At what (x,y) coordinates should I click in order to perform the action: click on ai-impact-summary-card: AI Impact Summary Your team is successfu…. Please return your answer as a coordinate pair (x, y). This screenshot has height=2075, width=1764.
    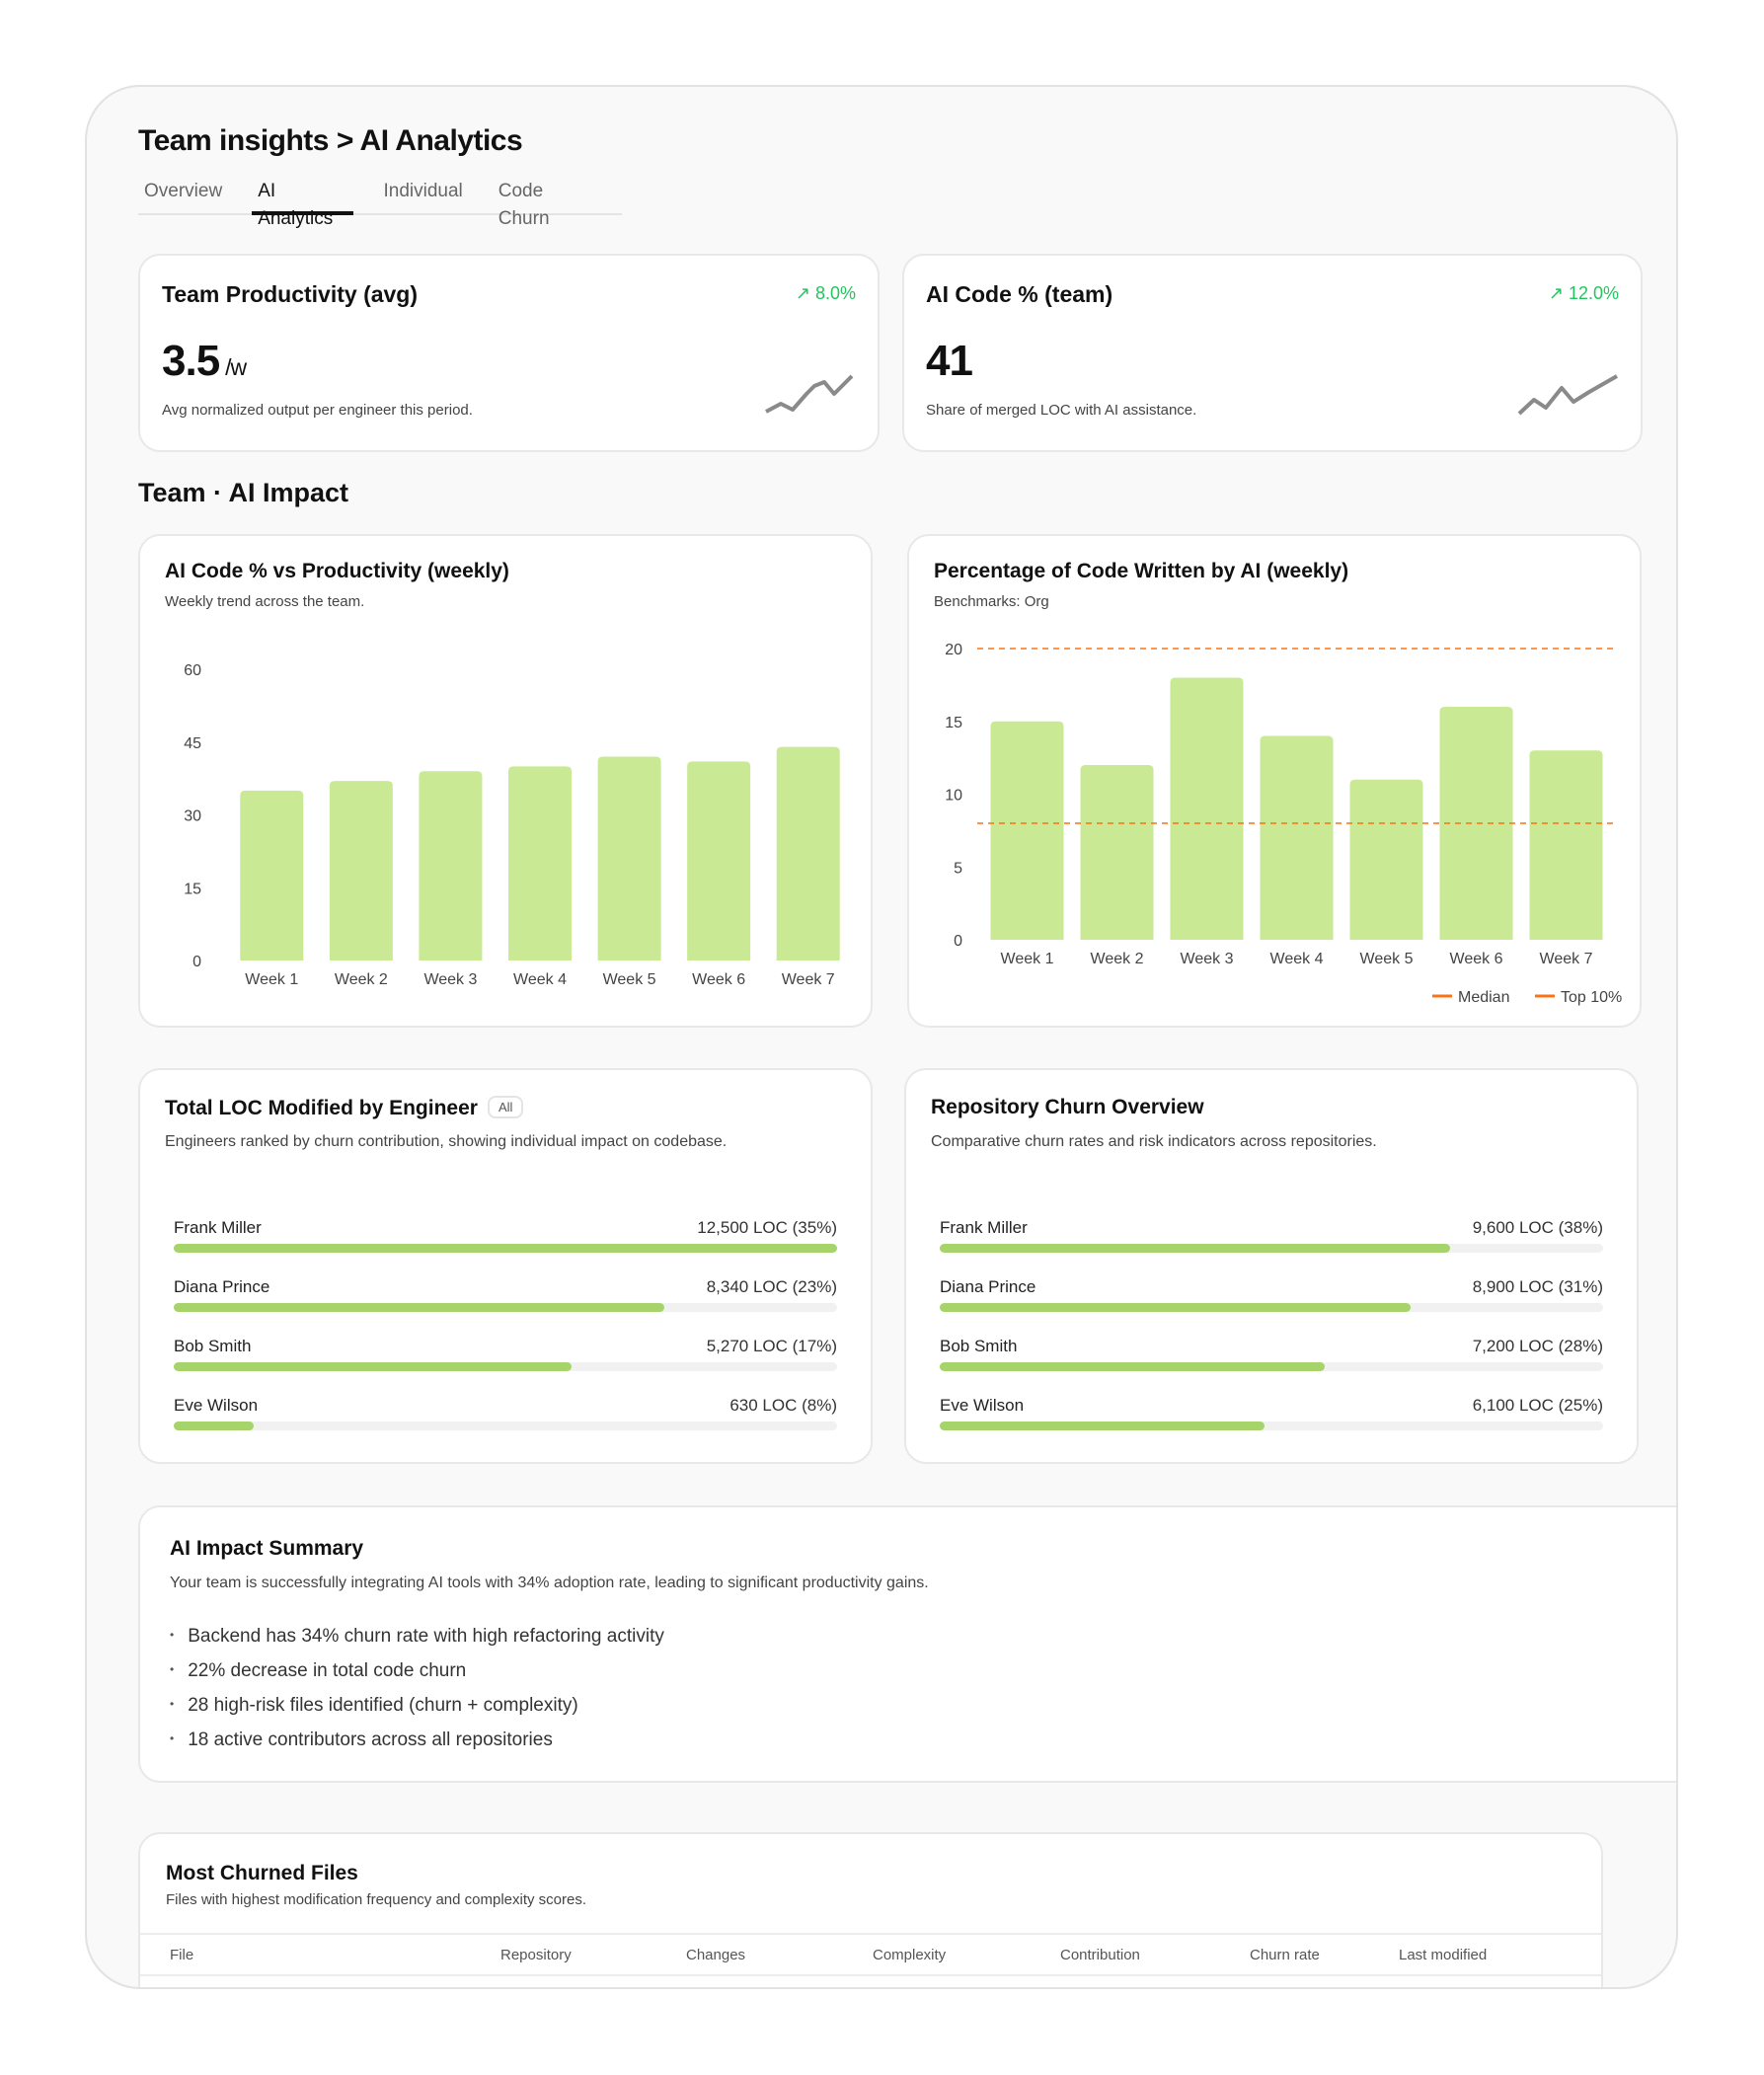
    Looking at the image, I should click on (907, 1644).